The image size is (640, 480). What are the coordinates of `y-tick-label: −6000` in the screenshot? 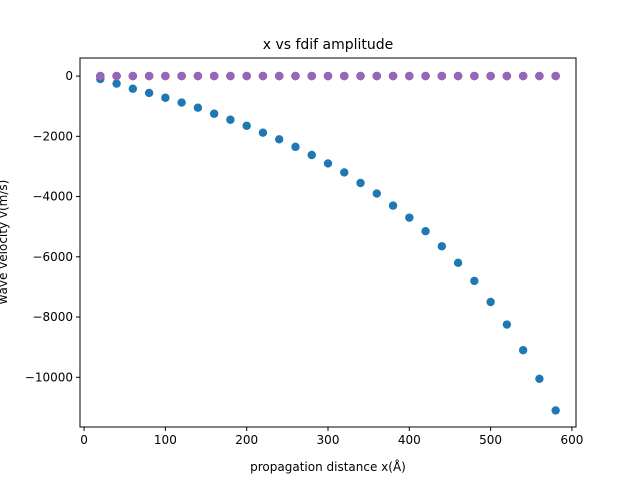 It's located at (52, 257).